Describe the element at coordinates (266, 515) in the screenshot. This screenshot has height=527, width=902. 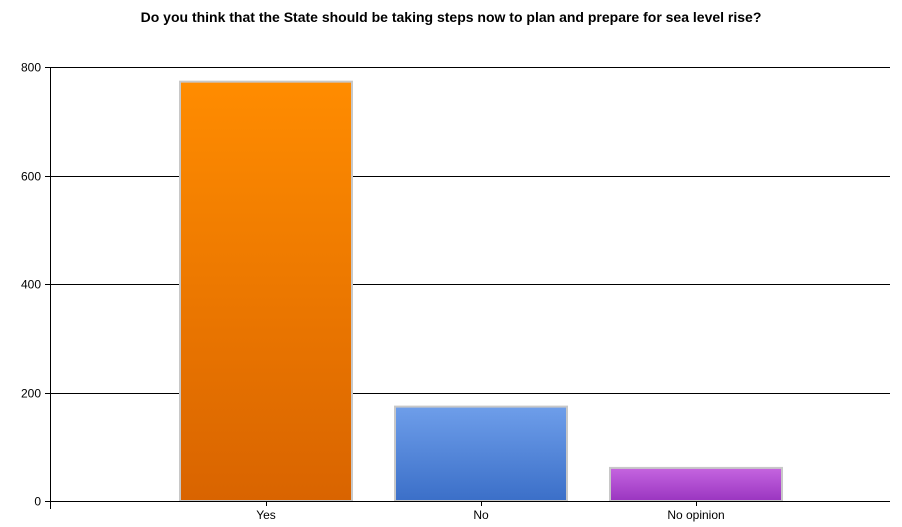
I see `x-tick-label-yes: Yes` at that location.